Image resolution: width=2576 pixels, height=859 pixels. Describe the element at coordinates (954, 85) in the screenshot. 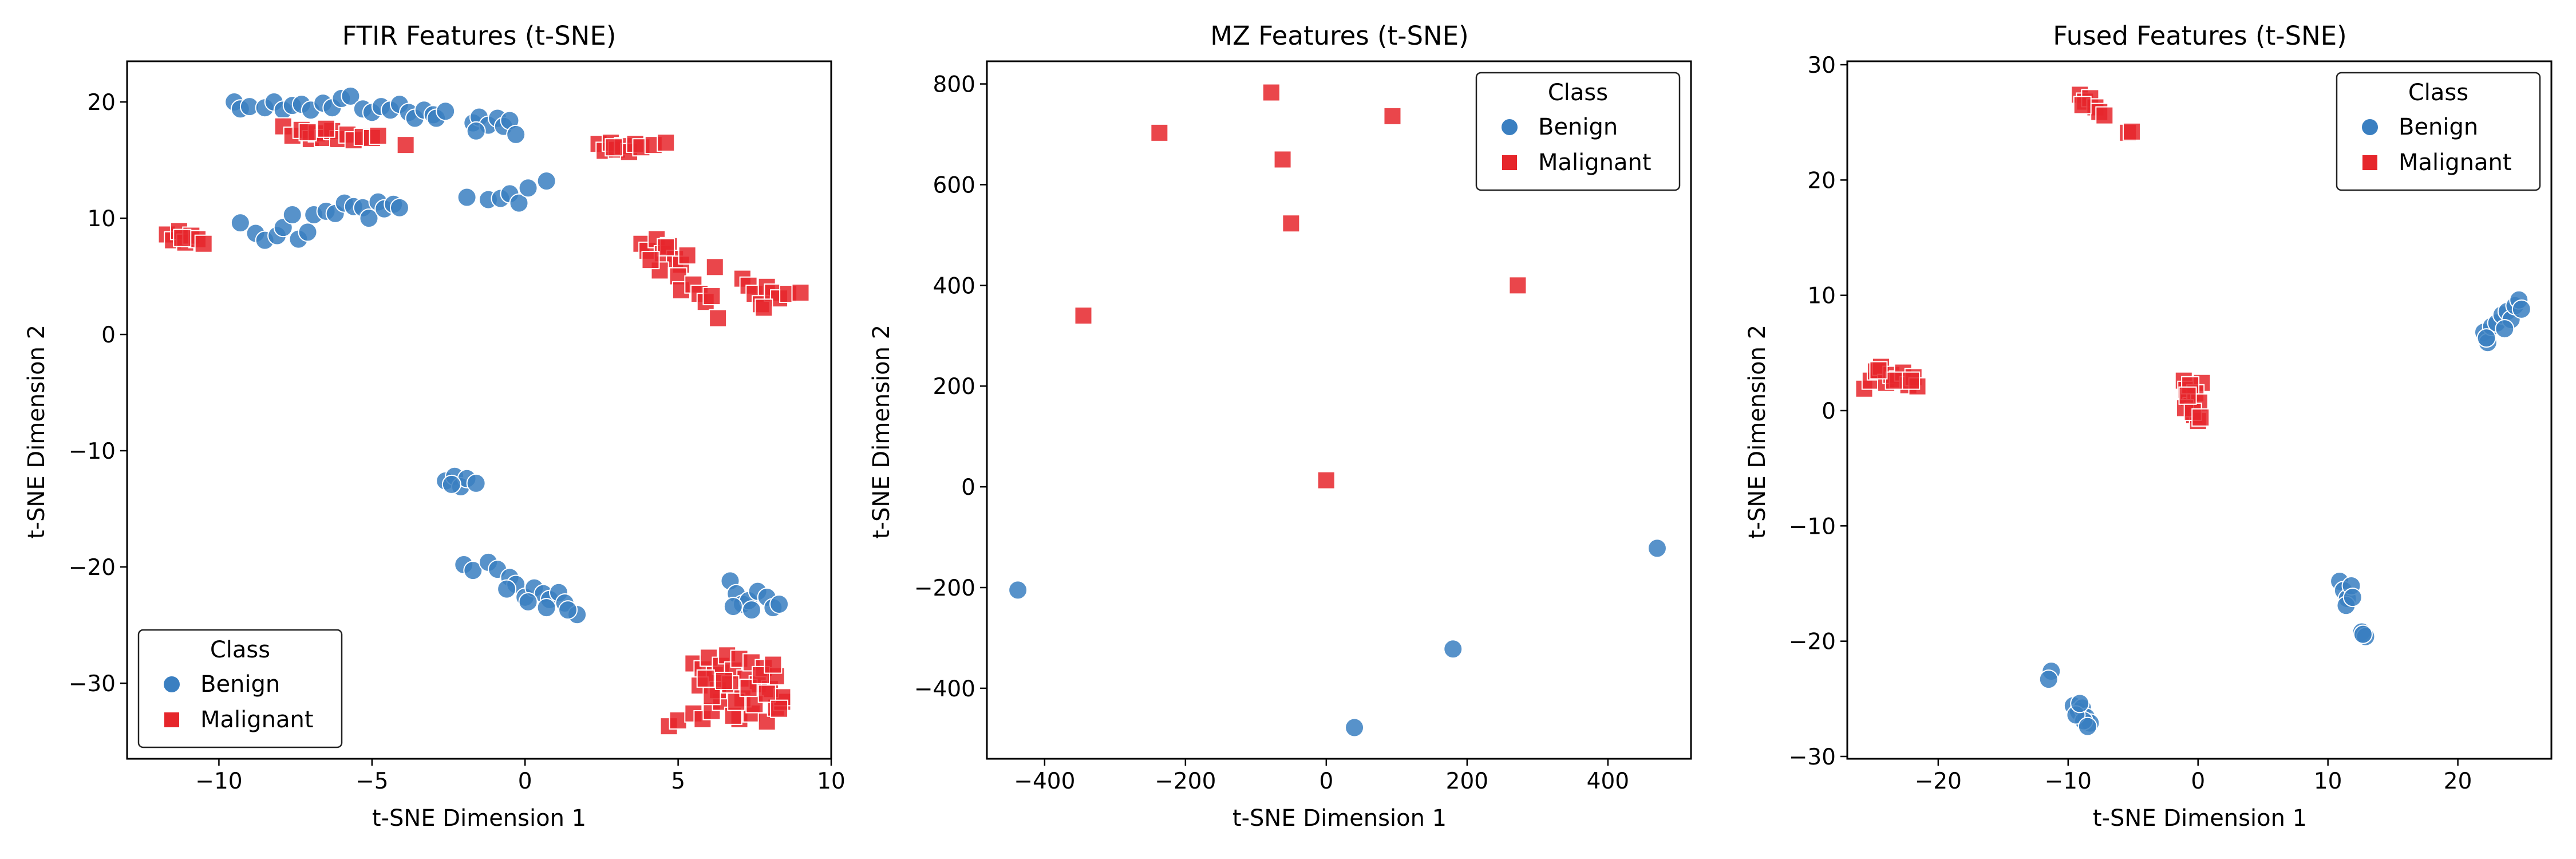

I see `y-tick-label: 800` at that location.